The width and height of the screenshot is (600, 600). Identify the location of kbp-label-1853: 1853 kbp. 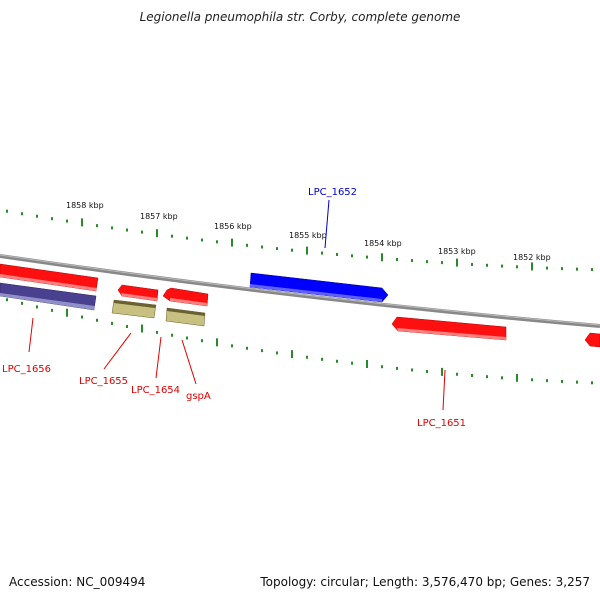
(457, 251).